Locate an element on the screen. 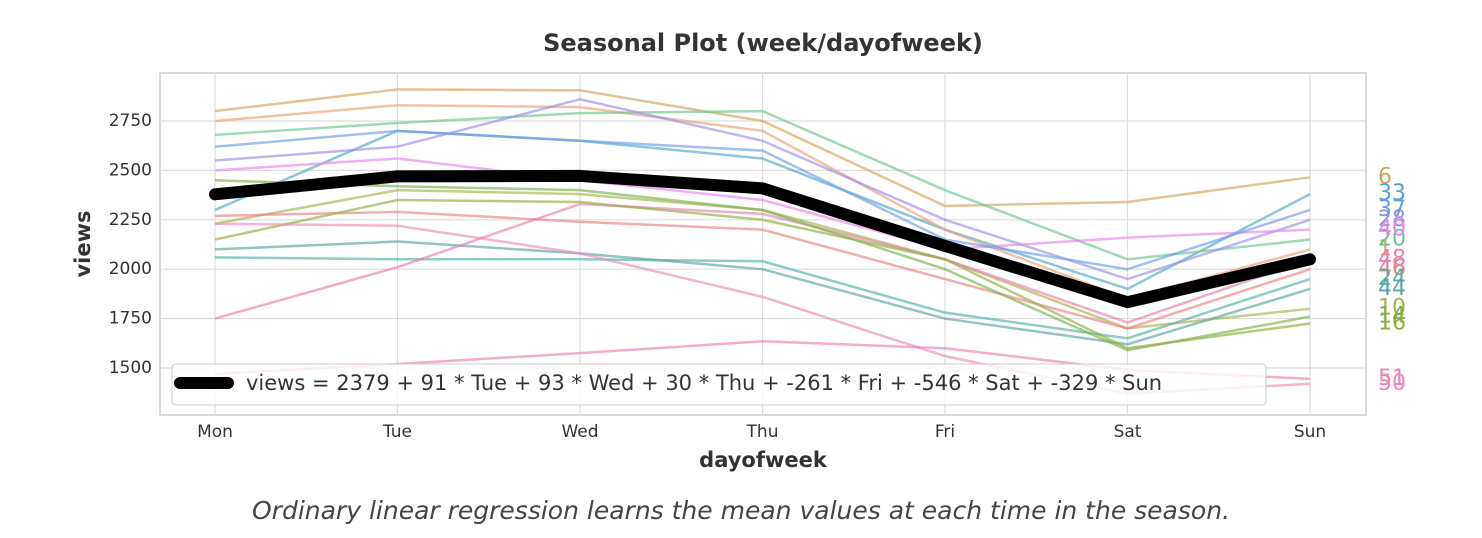 Image resolution: width=1482 pixels, height=538 pixels. series-label: 1 is located at coordinates (1385, 248).